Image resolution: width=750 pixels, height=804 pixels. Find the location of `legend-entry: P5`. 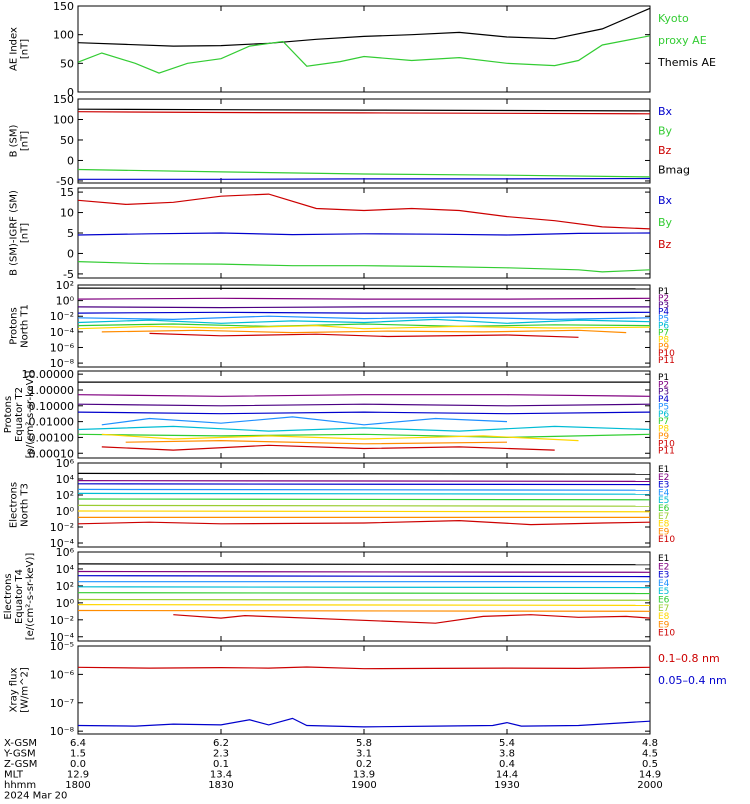

legend-entry: P5 is located at coordinates (663, 320).